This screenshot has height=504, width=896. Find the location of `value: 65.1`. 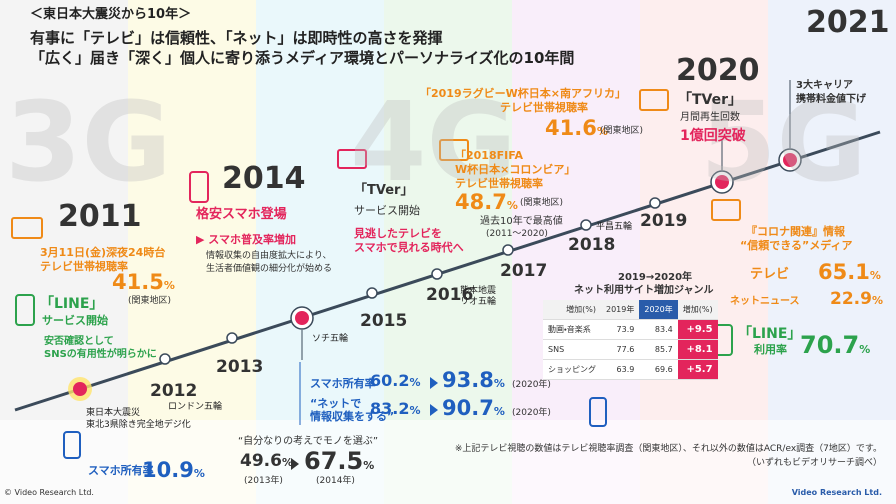

value: 65.1 is located at coordinates (844, 272).